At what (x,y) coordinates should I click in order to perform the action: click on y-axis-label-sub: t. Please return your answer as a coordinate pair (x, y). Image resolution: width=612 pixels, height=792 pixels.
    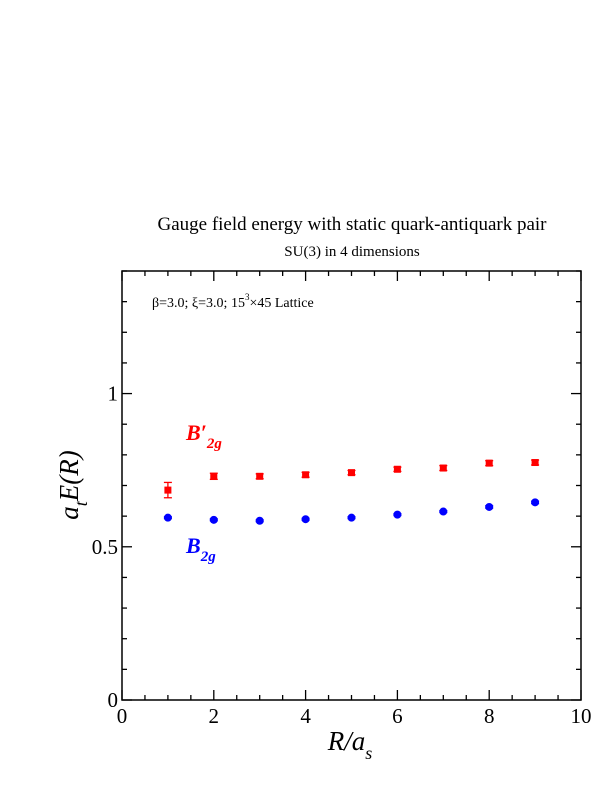
    Looking at the image, I should click on (81, 503).